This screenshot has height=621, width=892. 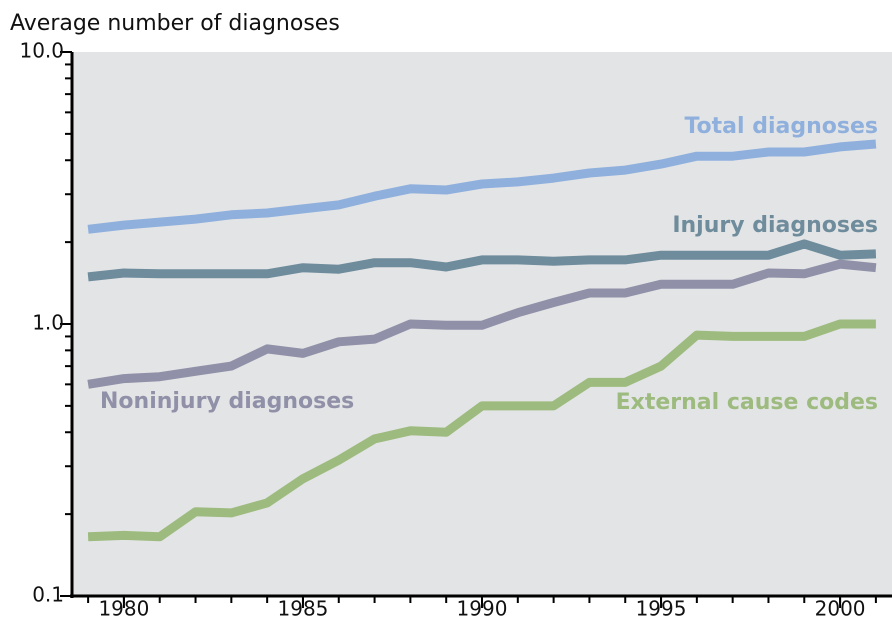 What do you see at coordinates (175, 23) in the screenshot?
I see `chart-title: Average number of diagnoses` at bounding box center [175, 23].